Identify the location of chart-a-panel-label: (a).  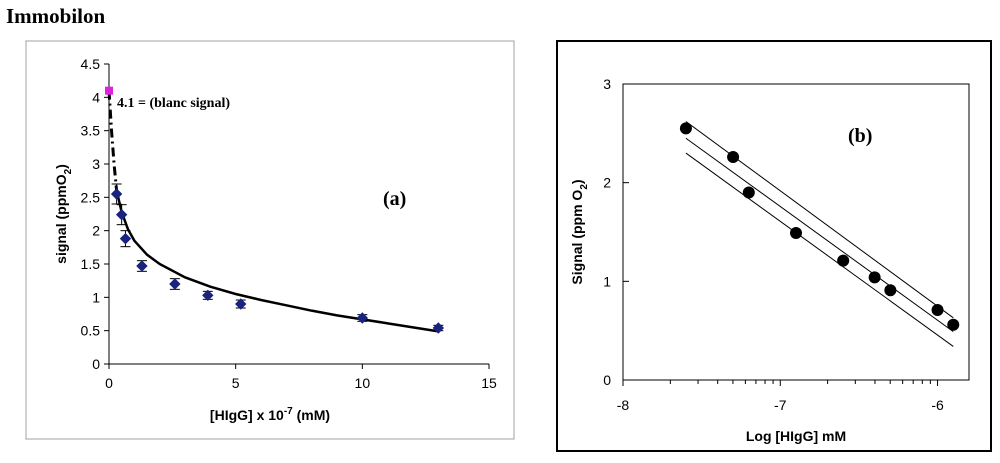
(394, 199).